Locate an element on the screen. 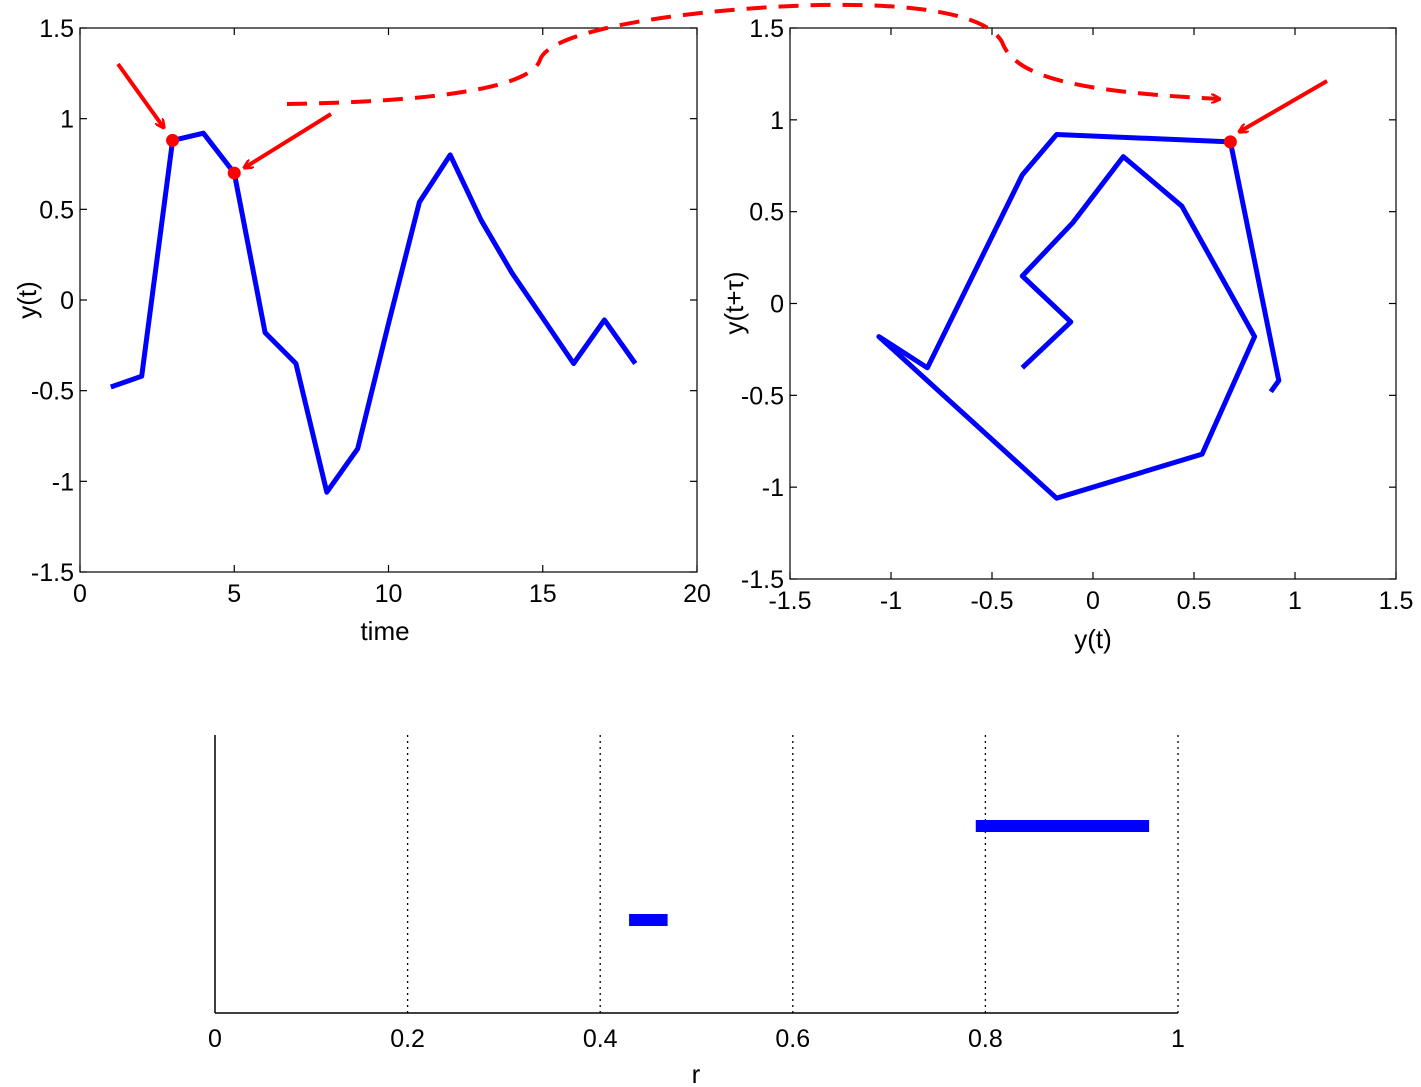  recurrence-xtick-label: 0.6 is located at coordinates (792, 1039).